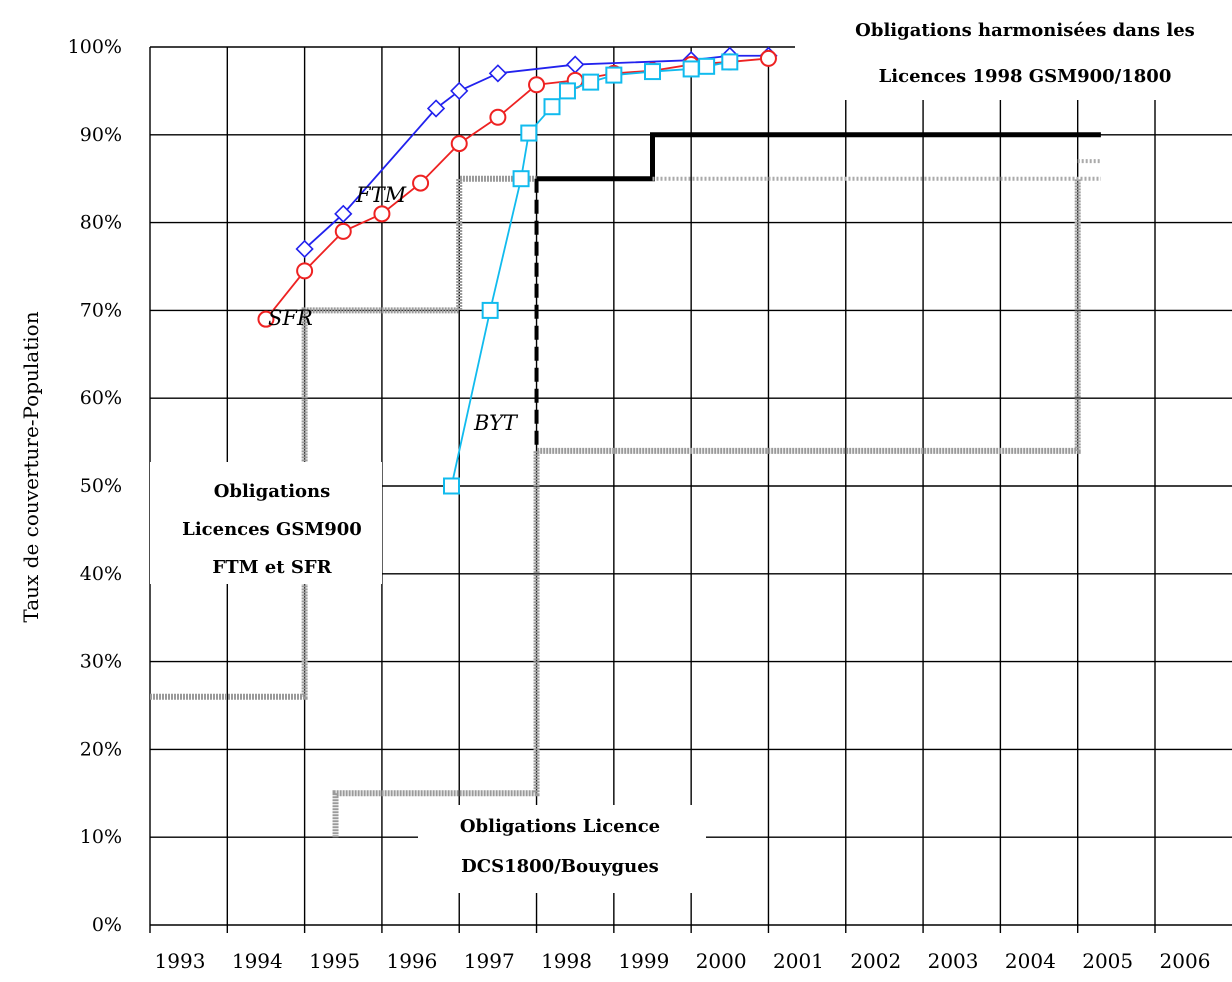 This screenshot has width=1232, height=982. What do you see at coordinates (290, 318) in the screenshot?
I see `series-label-sfr: SFR` at bounding box center [290, 318].